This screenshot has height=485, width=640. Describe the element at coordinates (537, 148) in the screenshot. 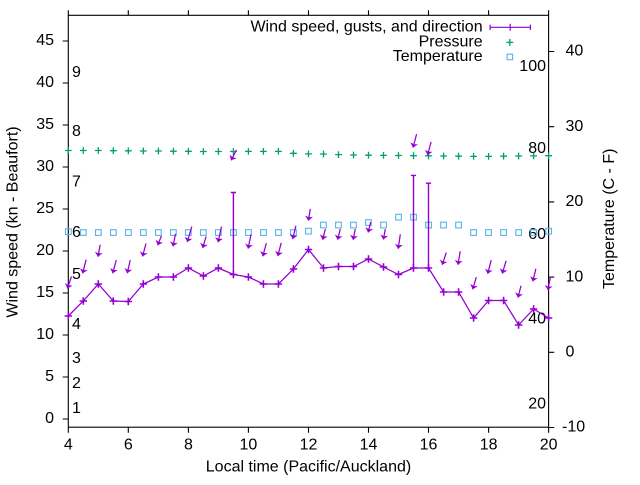

I see `svg-text: 80` at that location.